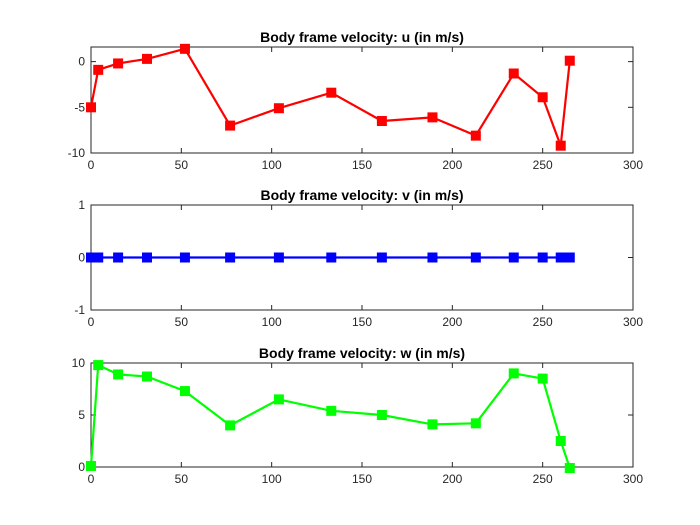  Describe the element at coordinates (77, 153) in the screenshot. I see `y-tick-label: -10` at that location.